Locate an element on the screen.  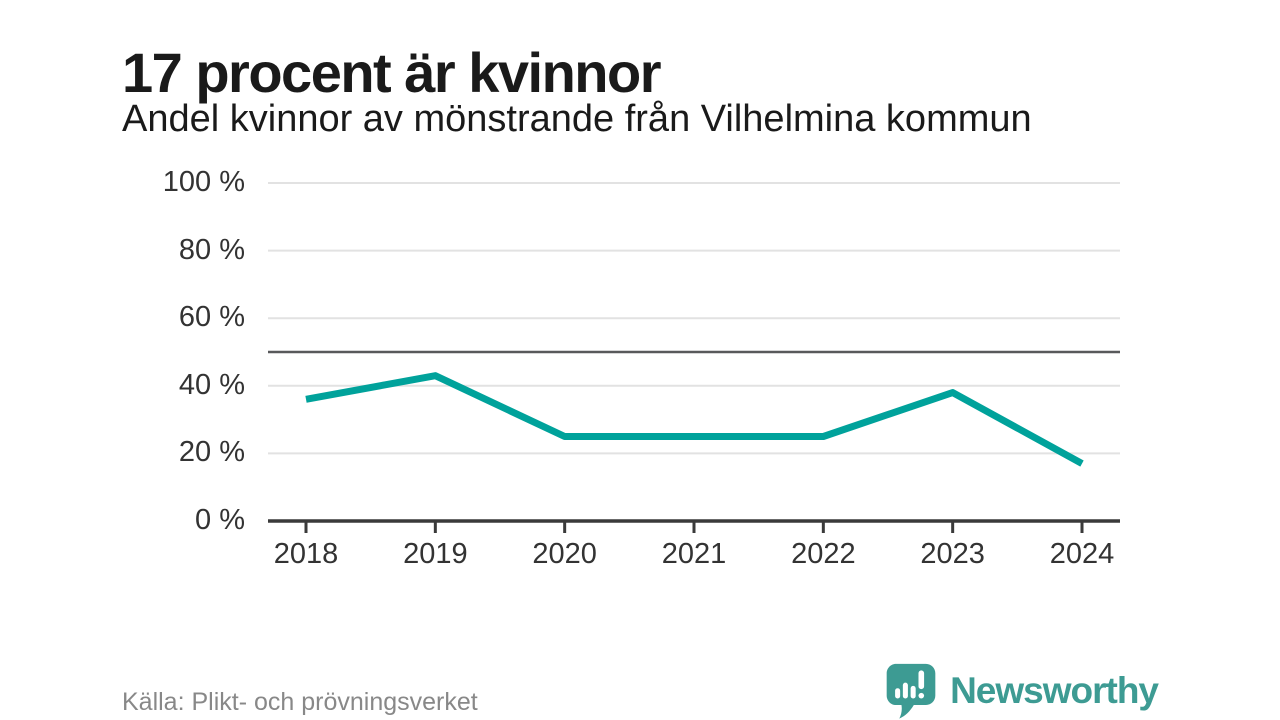
y-axis-label-40: 40 % is located at coordinates (211, 384).